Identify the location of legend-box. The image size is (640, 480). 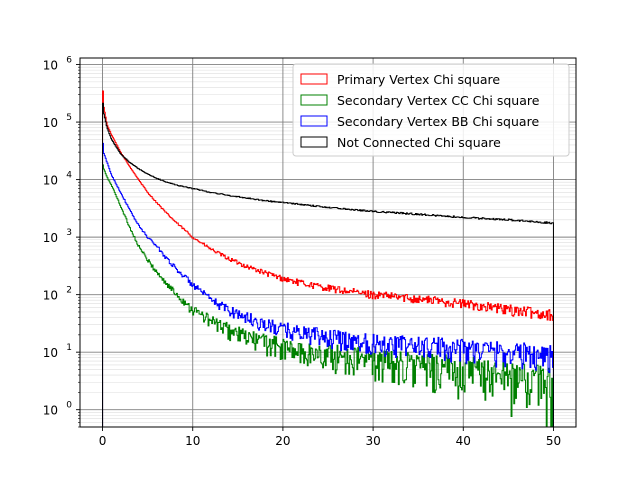
(431, 110).